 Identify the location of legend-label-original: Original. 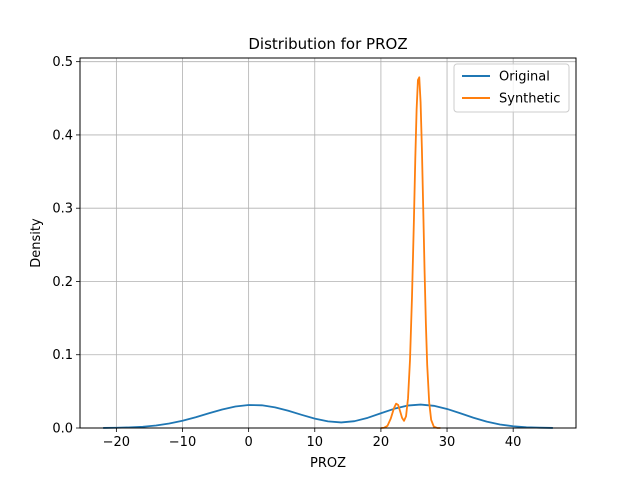
(524, 77).